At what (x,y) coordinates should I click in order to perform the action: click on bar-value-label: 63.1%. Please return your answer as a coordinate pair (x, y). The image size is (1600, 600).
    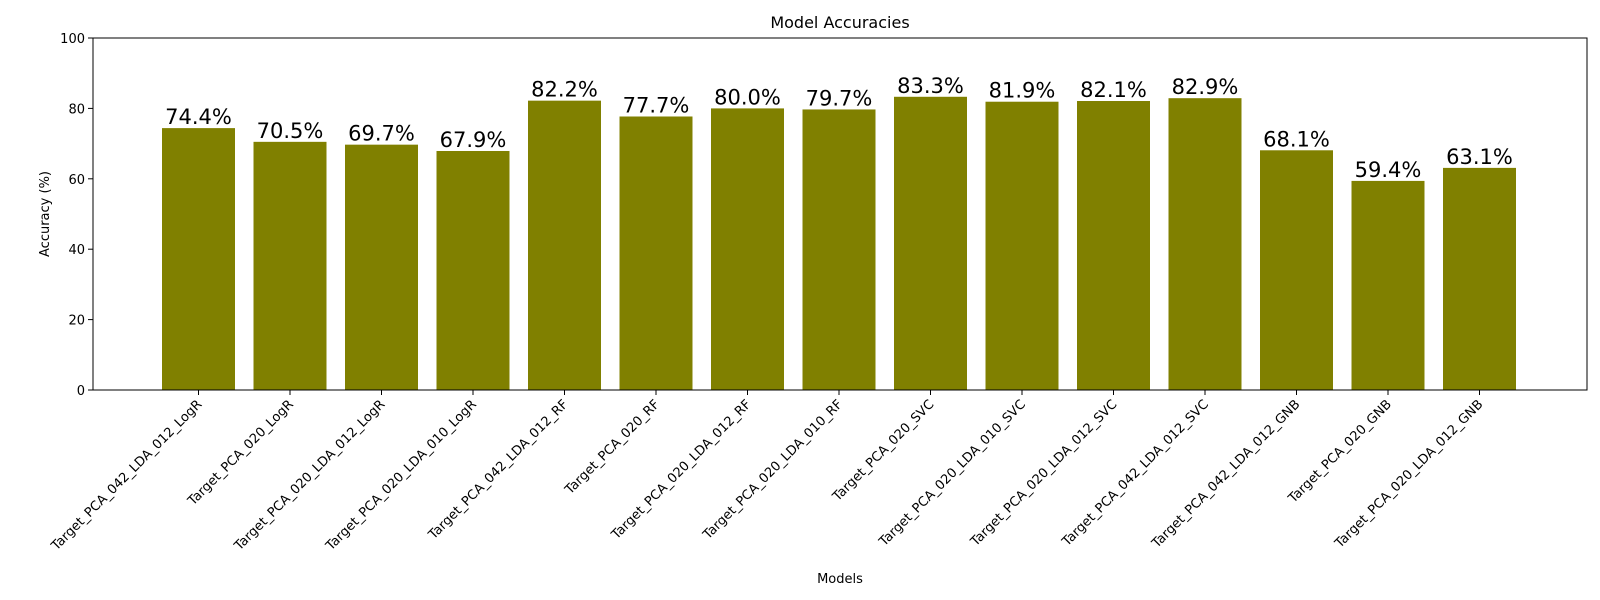
    Looking at the image, I should click on (1479, 157).